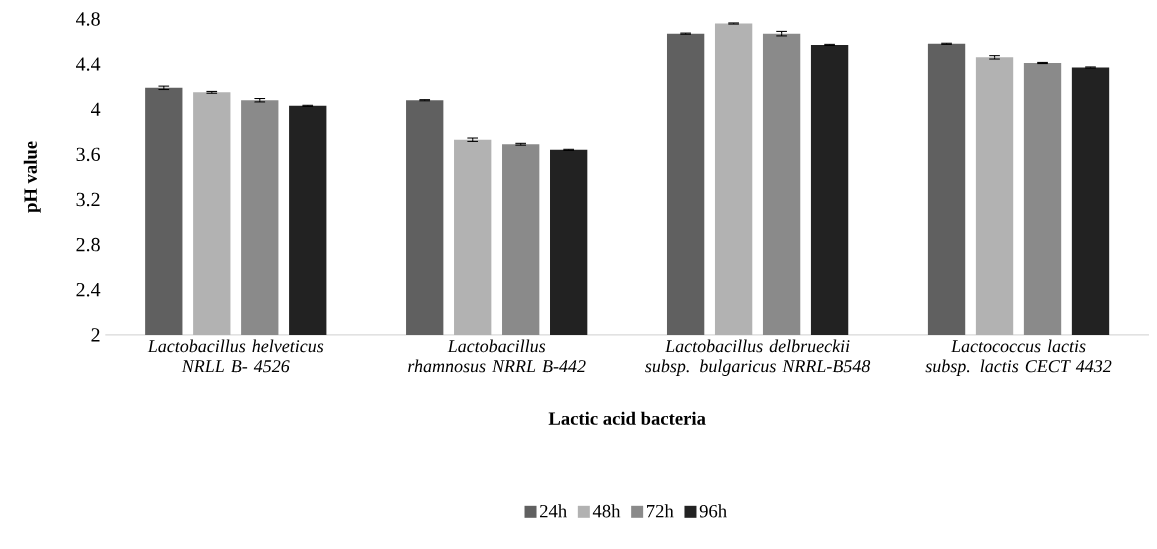  I want to click on legend-label: 96h, so click(713, 511).